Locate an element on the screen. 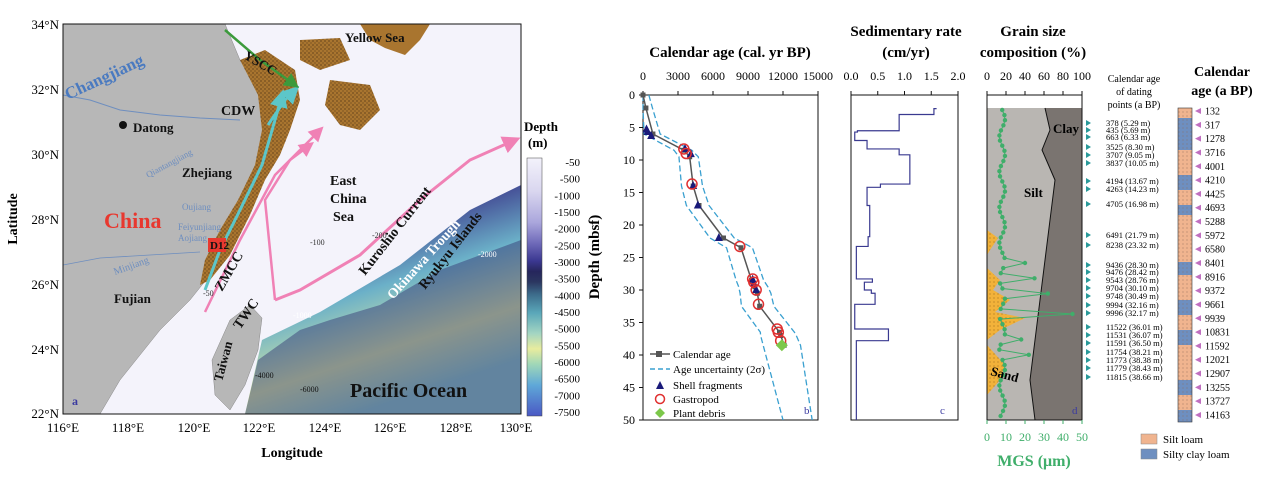 The width and height of the screenshot is (1269, 504). contour-50: -50 is located at coordinates (208, 293).